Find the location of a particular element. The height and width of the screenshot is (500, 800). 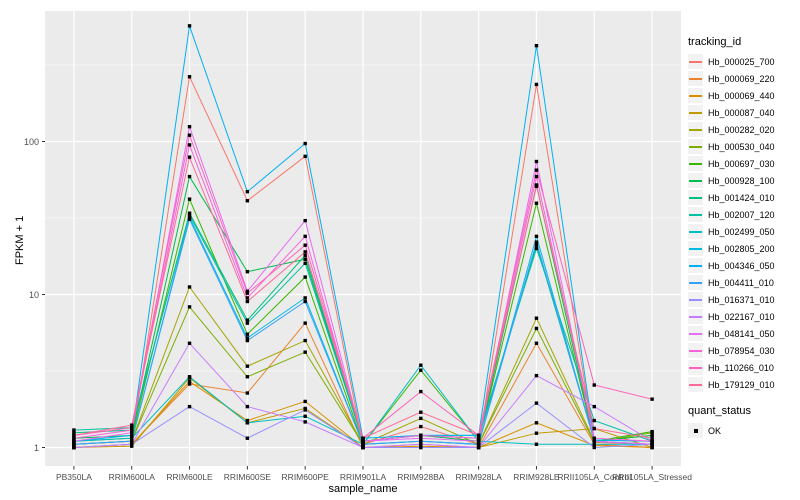

x-tick-label: RRIM600SE is located at coordinates (247, 477).